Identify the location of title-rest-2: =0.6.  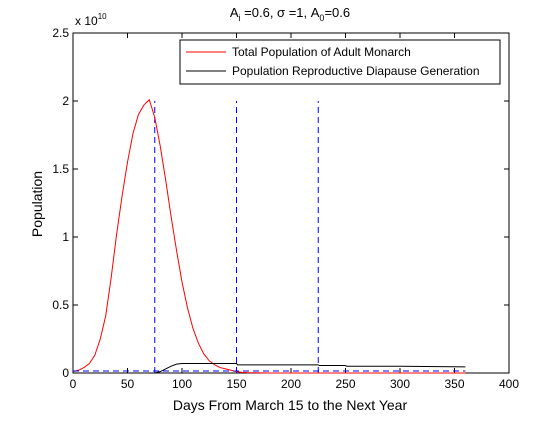
(337, 12).